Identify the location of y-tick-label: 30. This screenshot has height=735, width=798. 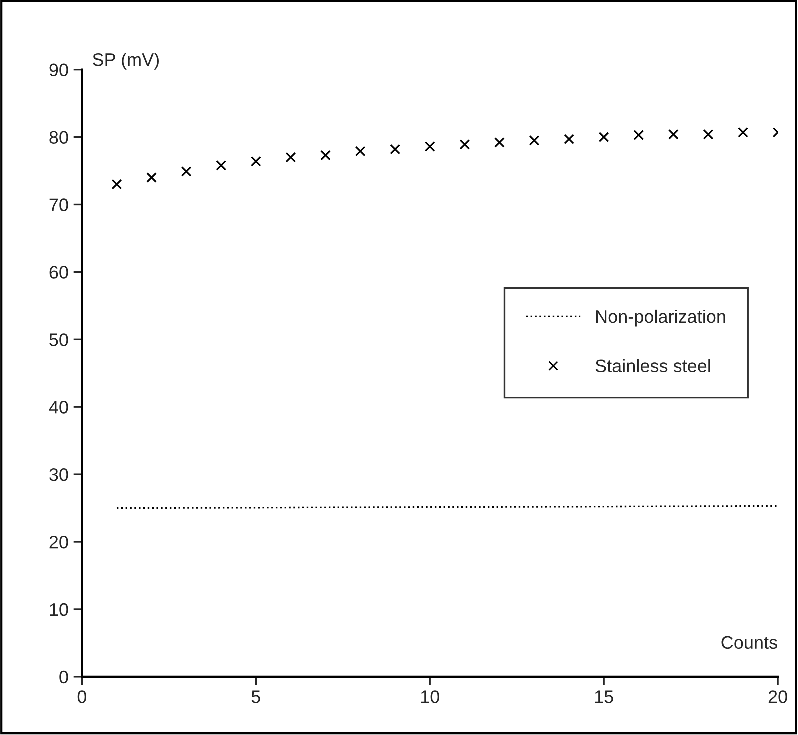
(59, 475).